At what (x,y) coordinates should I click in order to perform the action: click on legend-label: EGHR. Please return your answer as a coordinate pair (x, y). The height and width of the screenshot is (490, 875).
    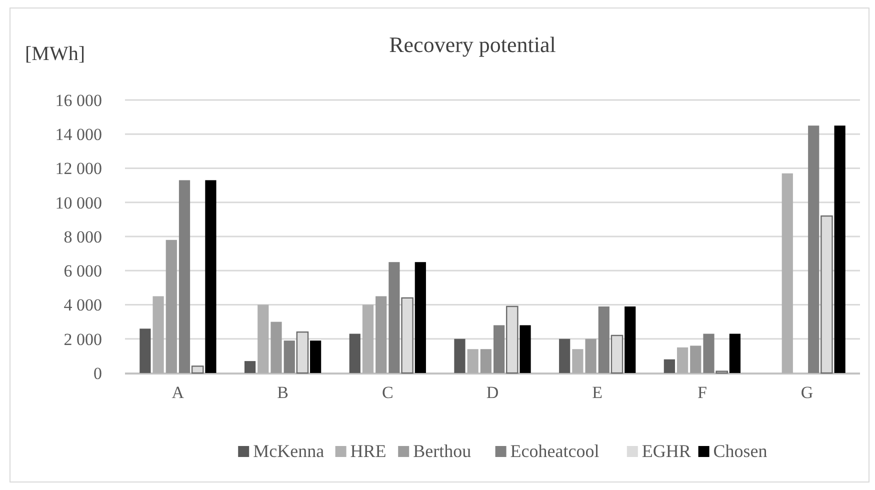
    Looking at the image, I should click on (666, 451).